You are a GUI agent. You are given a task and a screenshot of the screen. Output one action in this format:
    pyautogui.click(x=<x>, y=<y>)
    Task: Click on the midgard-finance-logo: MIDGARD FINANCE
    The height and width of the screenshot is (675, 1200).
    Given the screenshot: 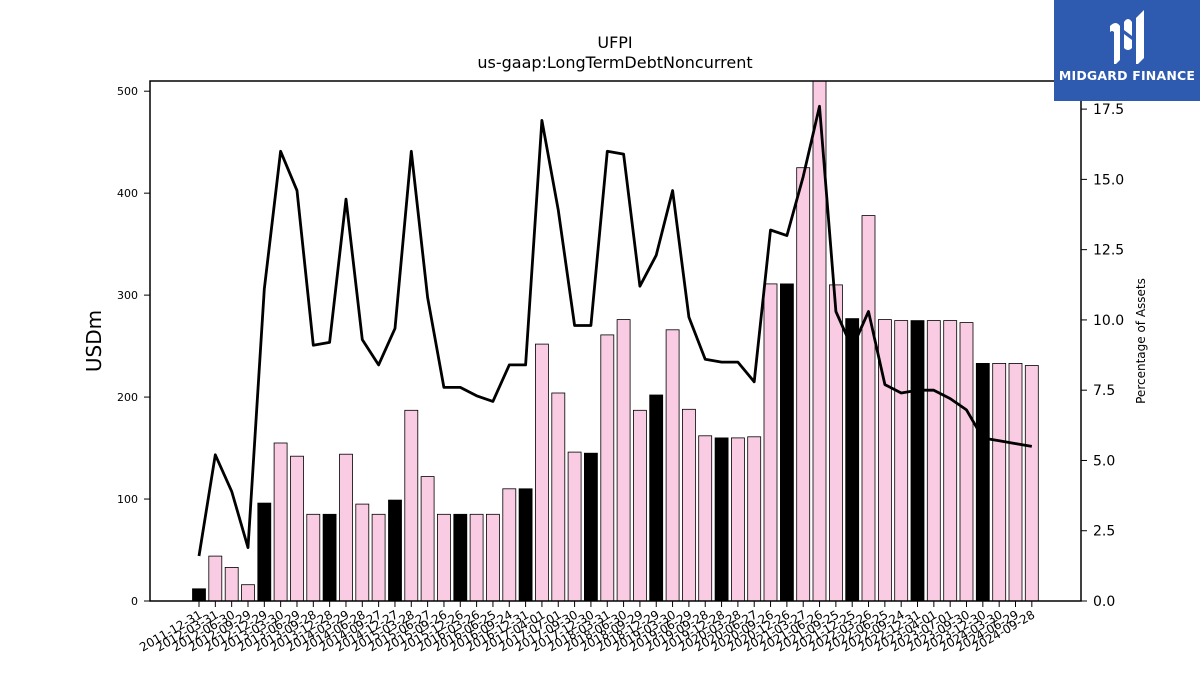 What is the action you would take?
    pyautogui.click(x=1127, y=50)
    